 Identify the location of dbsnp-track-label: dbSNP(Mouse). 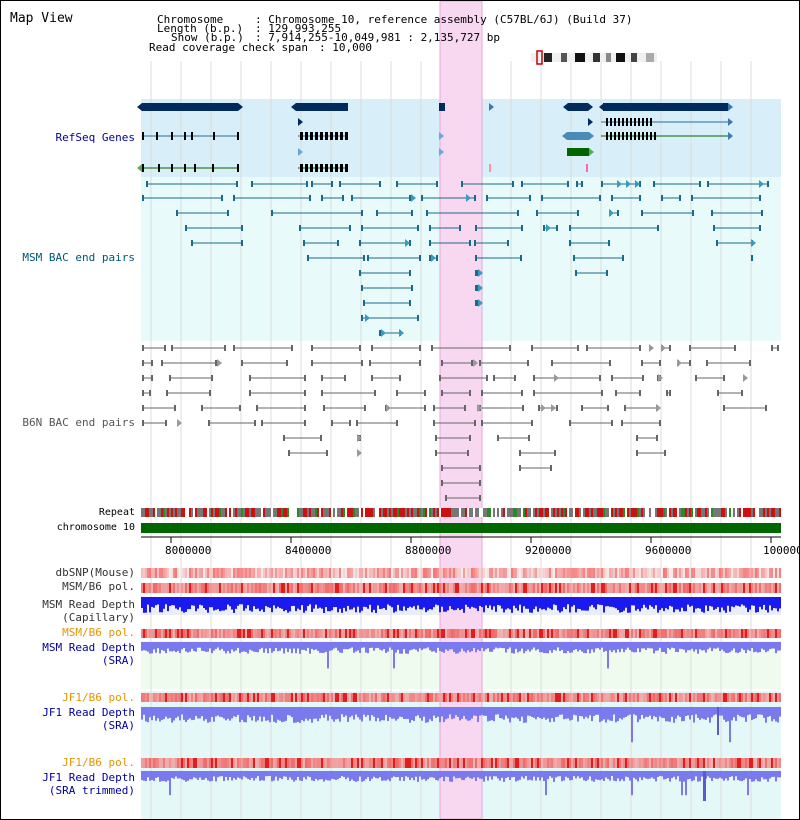
(95, 572).